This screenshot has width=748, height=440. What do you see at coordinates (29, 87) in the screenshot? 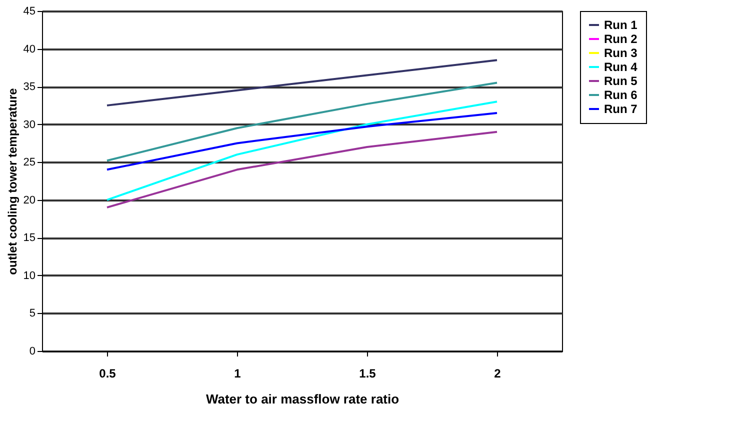
I see `y-tick-label: 35` at bounding box center [29, 87].